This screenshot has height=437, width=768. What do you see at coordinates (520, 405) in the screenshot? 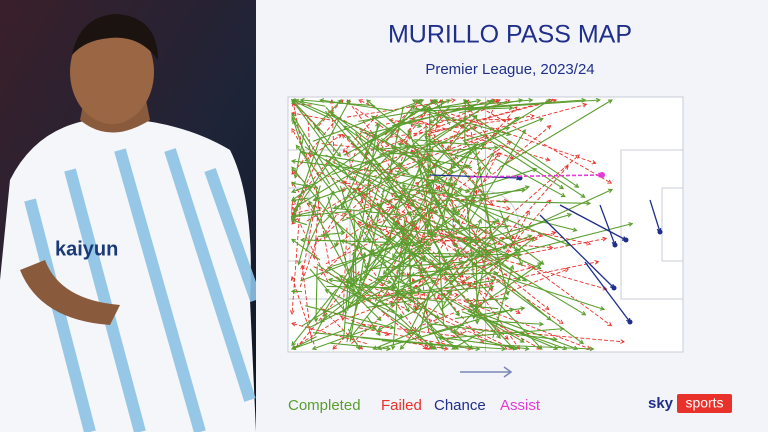
I see `legend-label: Assist` at bounding box center [520, 405].